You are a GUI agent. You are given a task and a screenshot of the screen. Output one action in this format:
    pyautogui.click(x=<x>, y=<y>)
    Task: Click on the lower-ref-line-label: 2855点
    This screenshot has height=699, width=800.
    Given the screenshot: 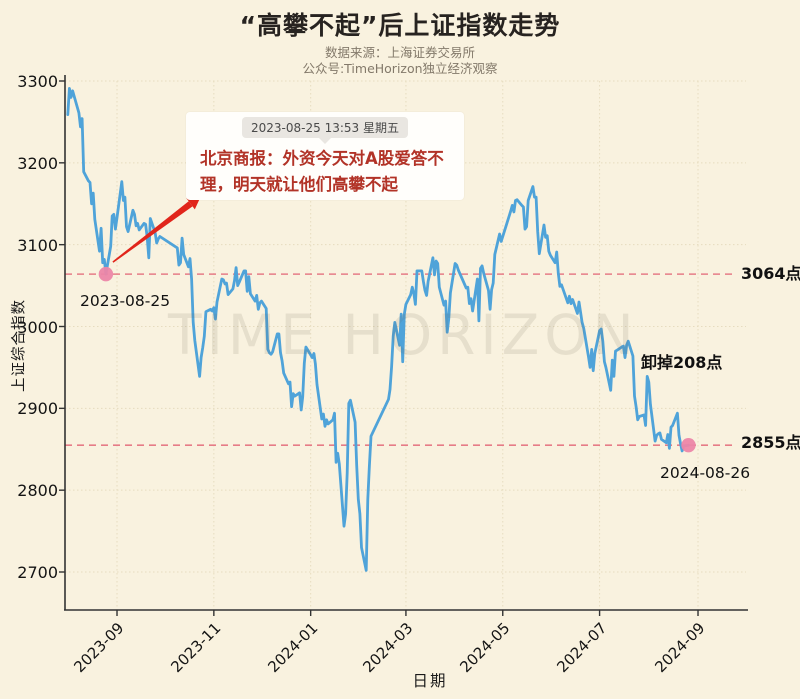 What is the action you would take?
    pyautogui.click(x=770, y=442)
    